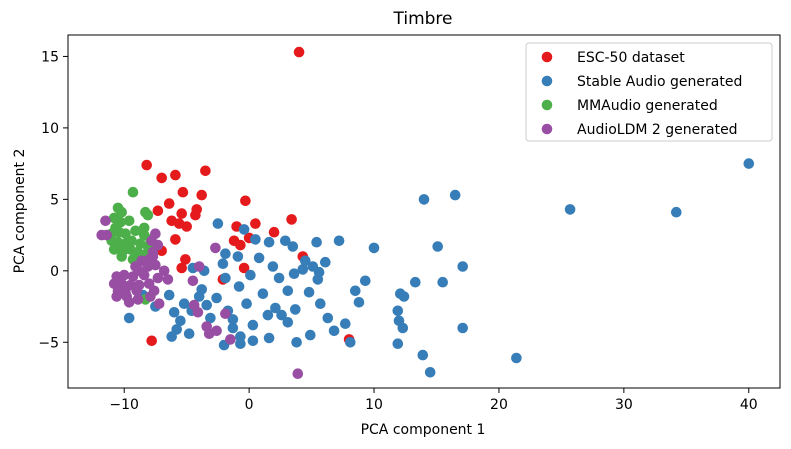 The width and height of the screenshot is (791, 449). I want to click on legend-label: MMAudio generated, so click(647, 106).